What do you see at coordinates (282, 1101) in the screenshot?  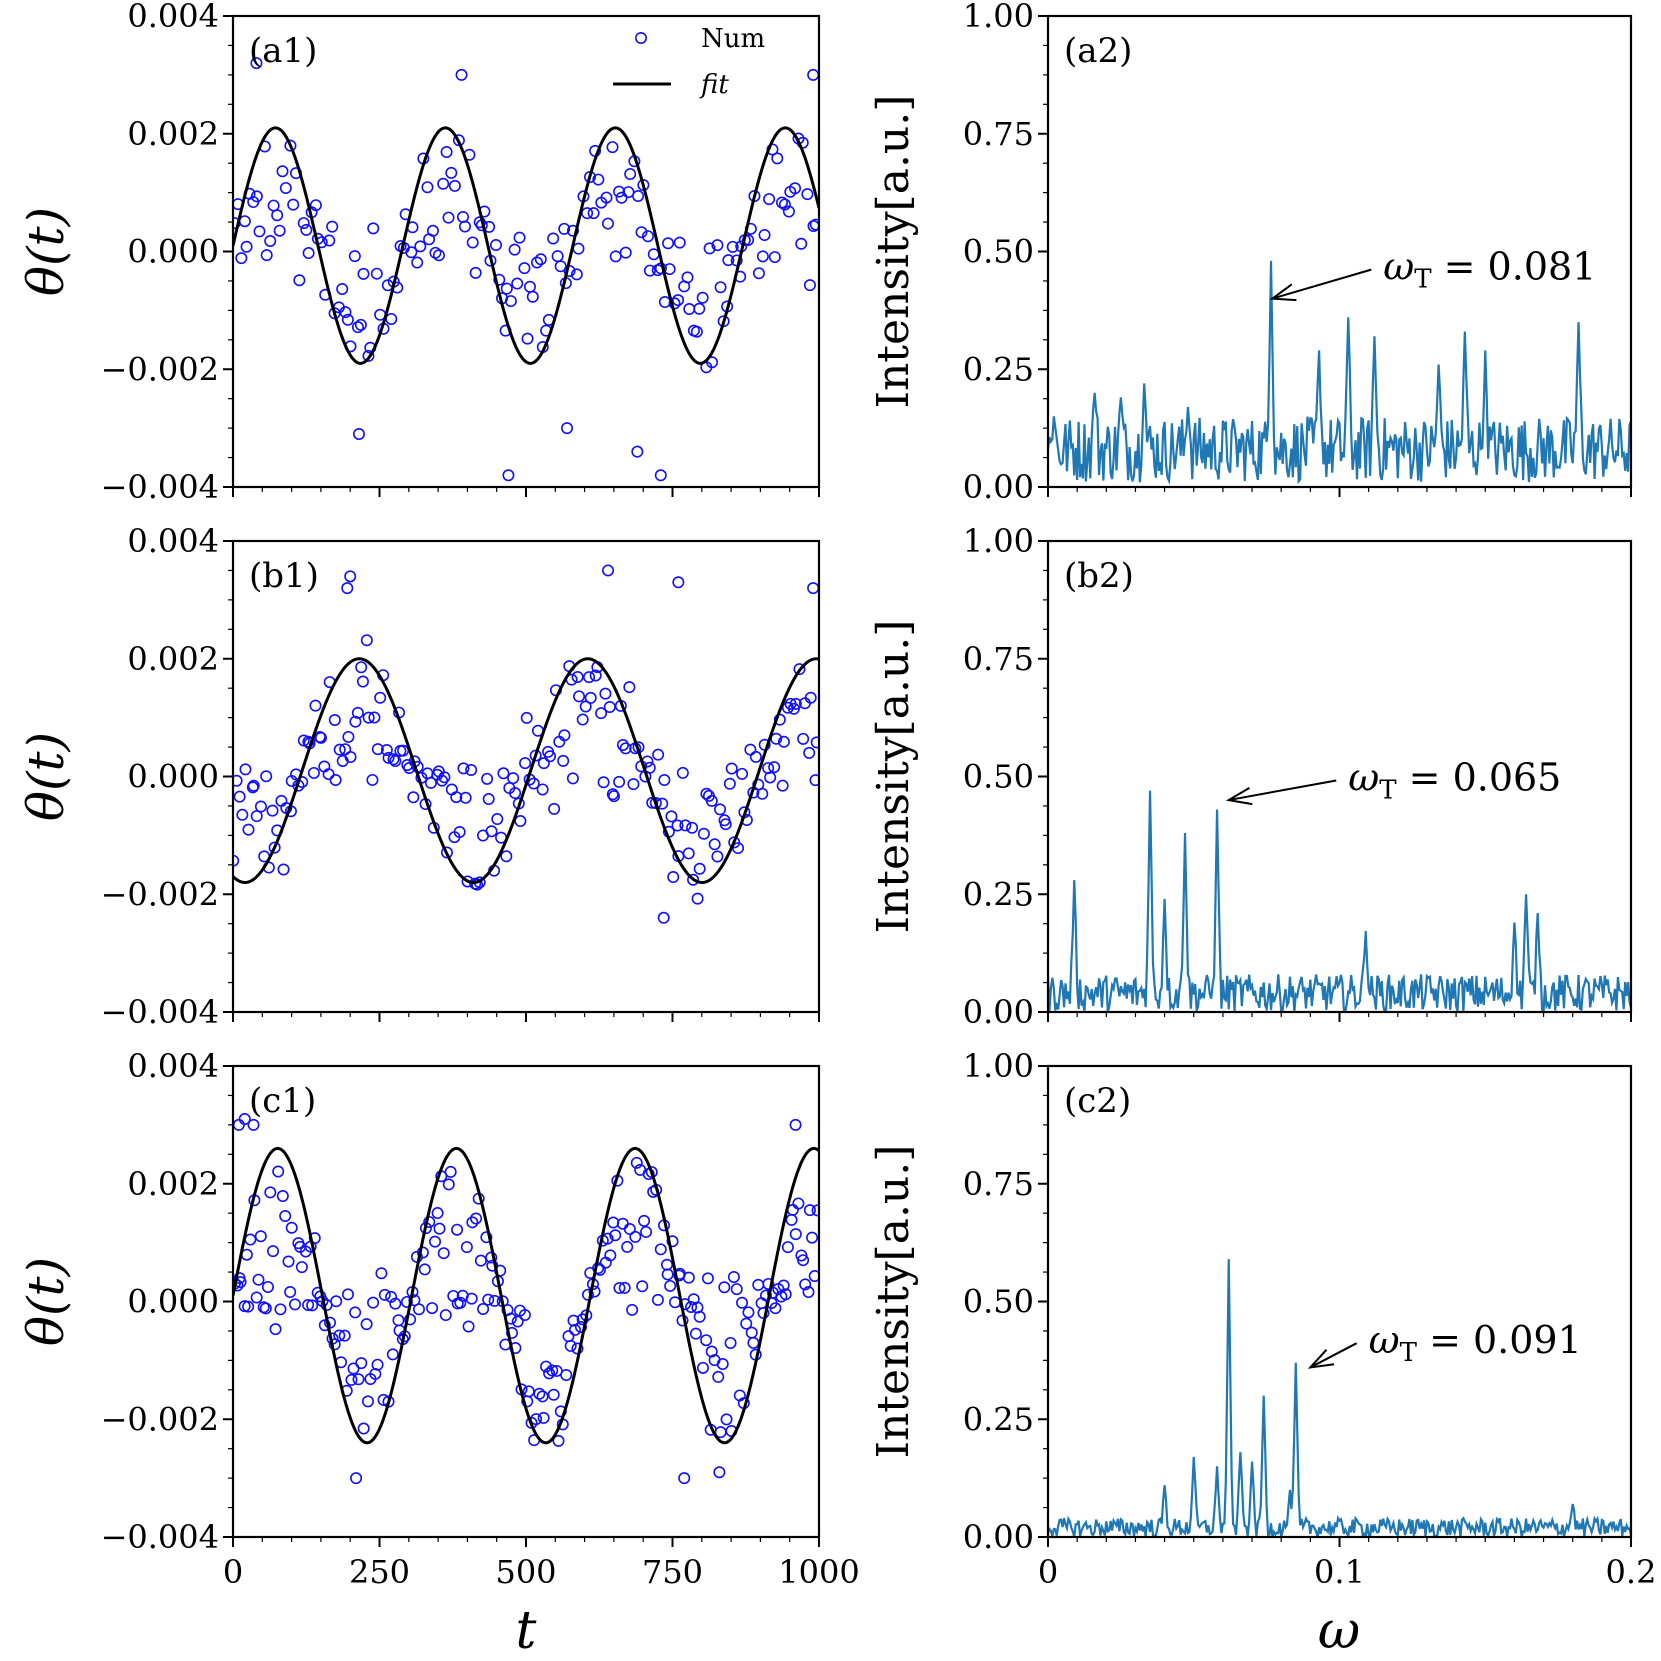 I see `panel-label: (c1)` at bounding box center [282, 1101].